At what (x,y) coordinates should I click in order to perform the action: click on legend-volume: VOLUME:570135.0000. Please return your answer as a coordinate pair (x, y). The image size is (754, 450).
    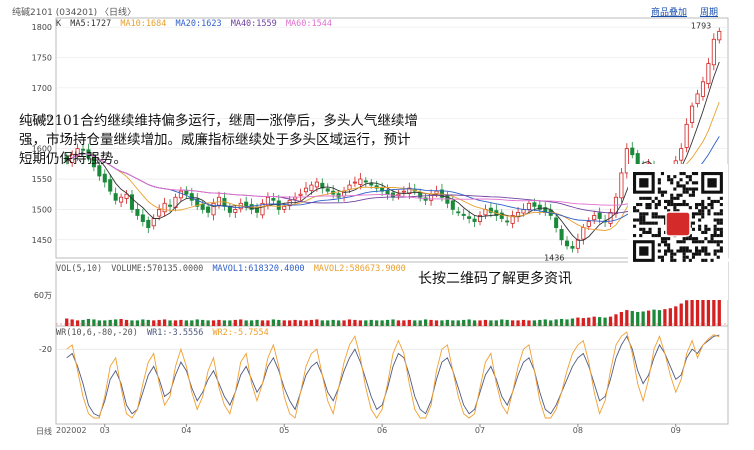
    Looking at the image, I should click on (157, 269).